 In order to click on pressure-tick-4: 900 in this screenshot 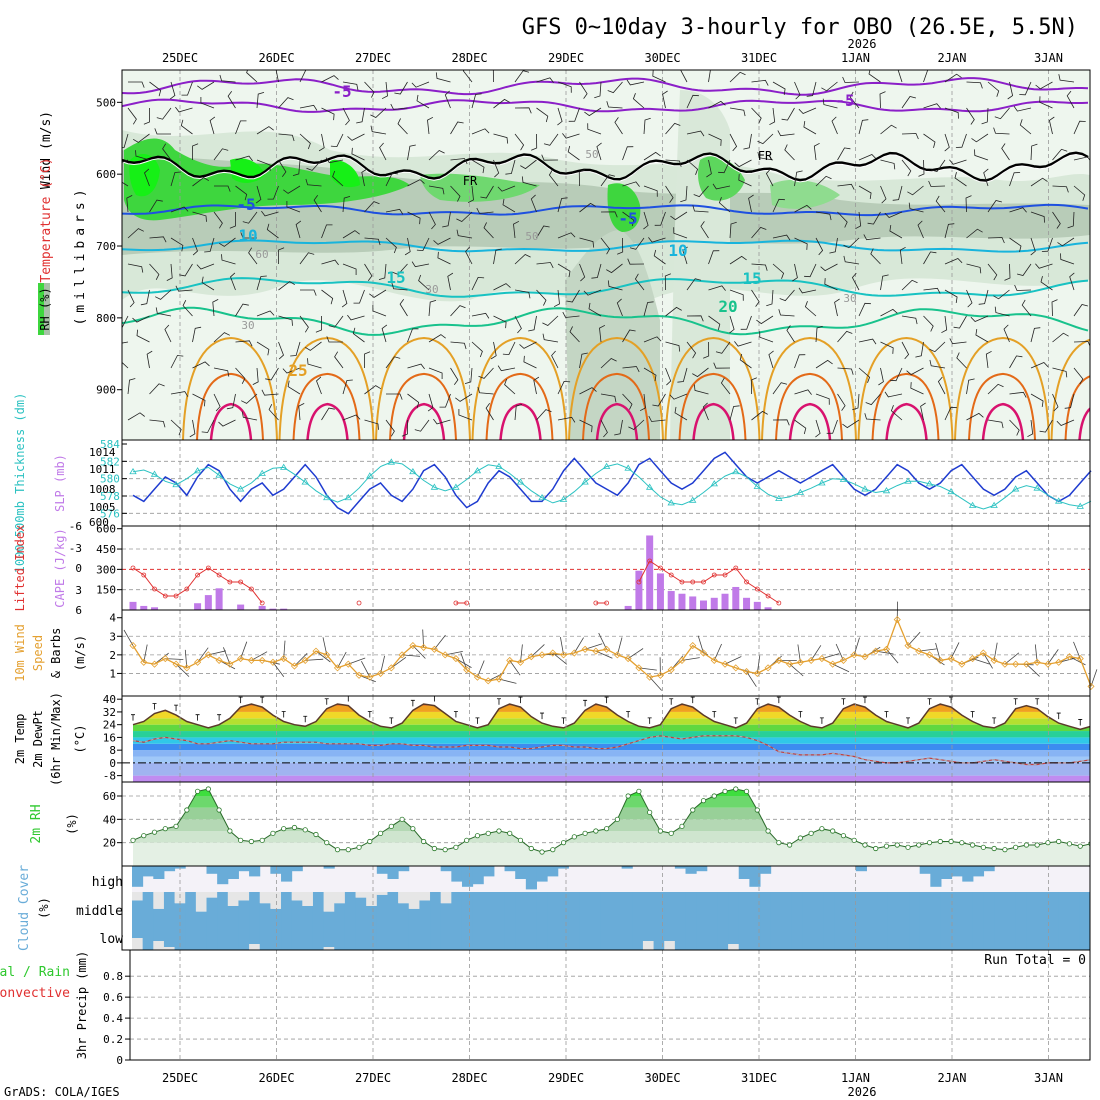, I will do `click(106, 390)`.